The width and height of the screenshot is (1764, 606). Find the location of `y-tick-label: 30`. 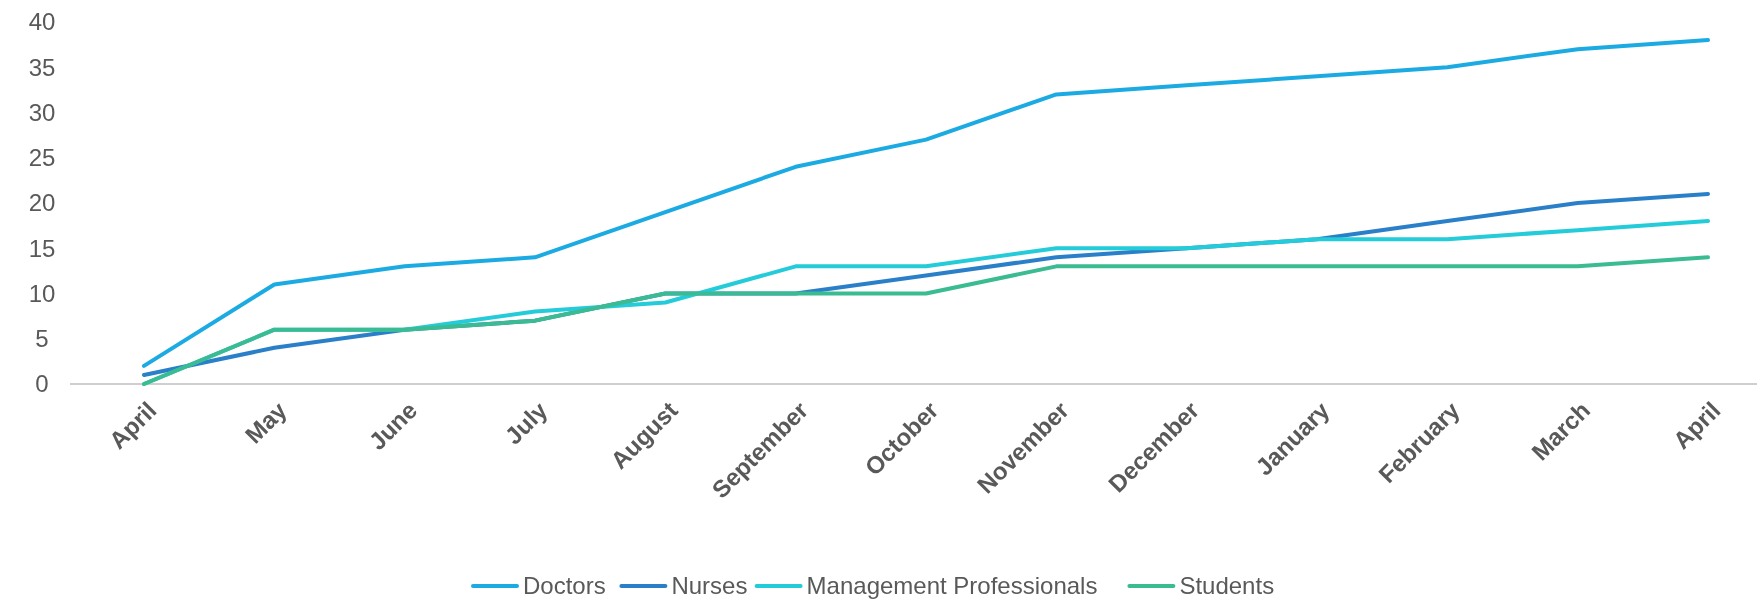

y-tick-label: 30 is located at coordinates (42, 112).